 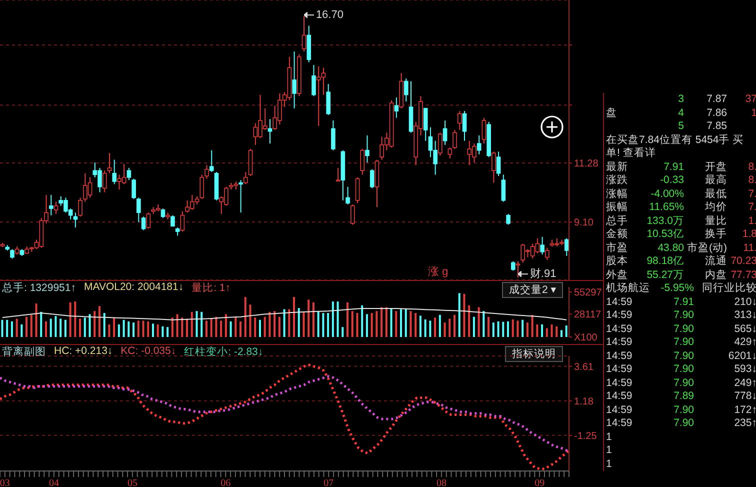 What do you see at coordinates (586, 164) in the screenshot?
I see `y-tick-label: 11.28` at bounding box center [586, 164].